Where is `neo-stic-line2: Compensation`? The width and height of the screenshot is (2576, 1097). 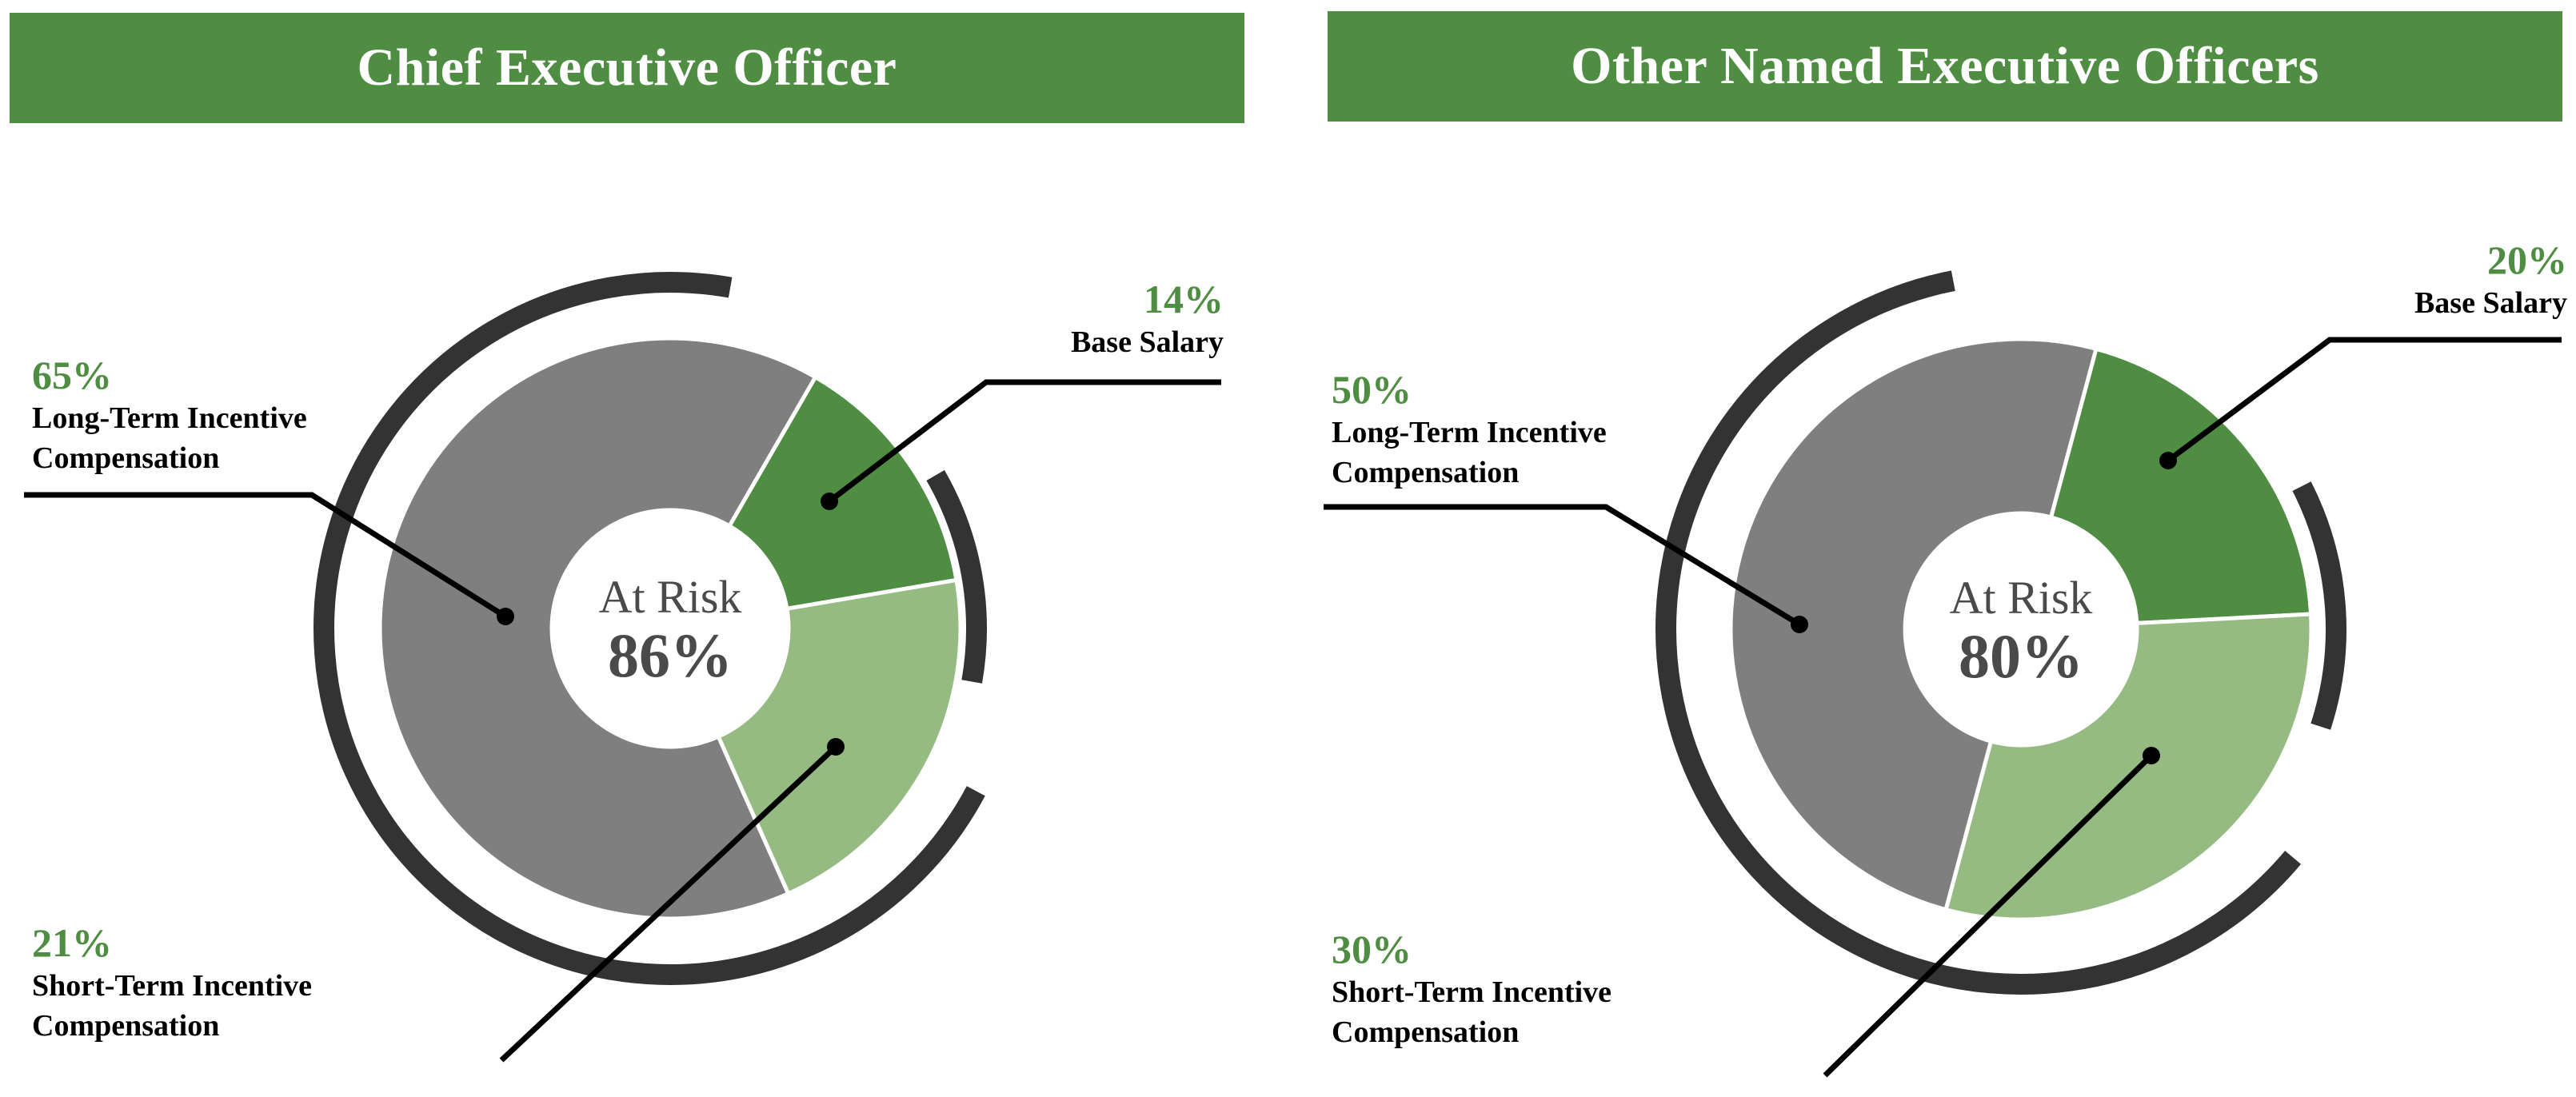
neo-stic-line2: Compensation is located at coordinates (1426, 1032).